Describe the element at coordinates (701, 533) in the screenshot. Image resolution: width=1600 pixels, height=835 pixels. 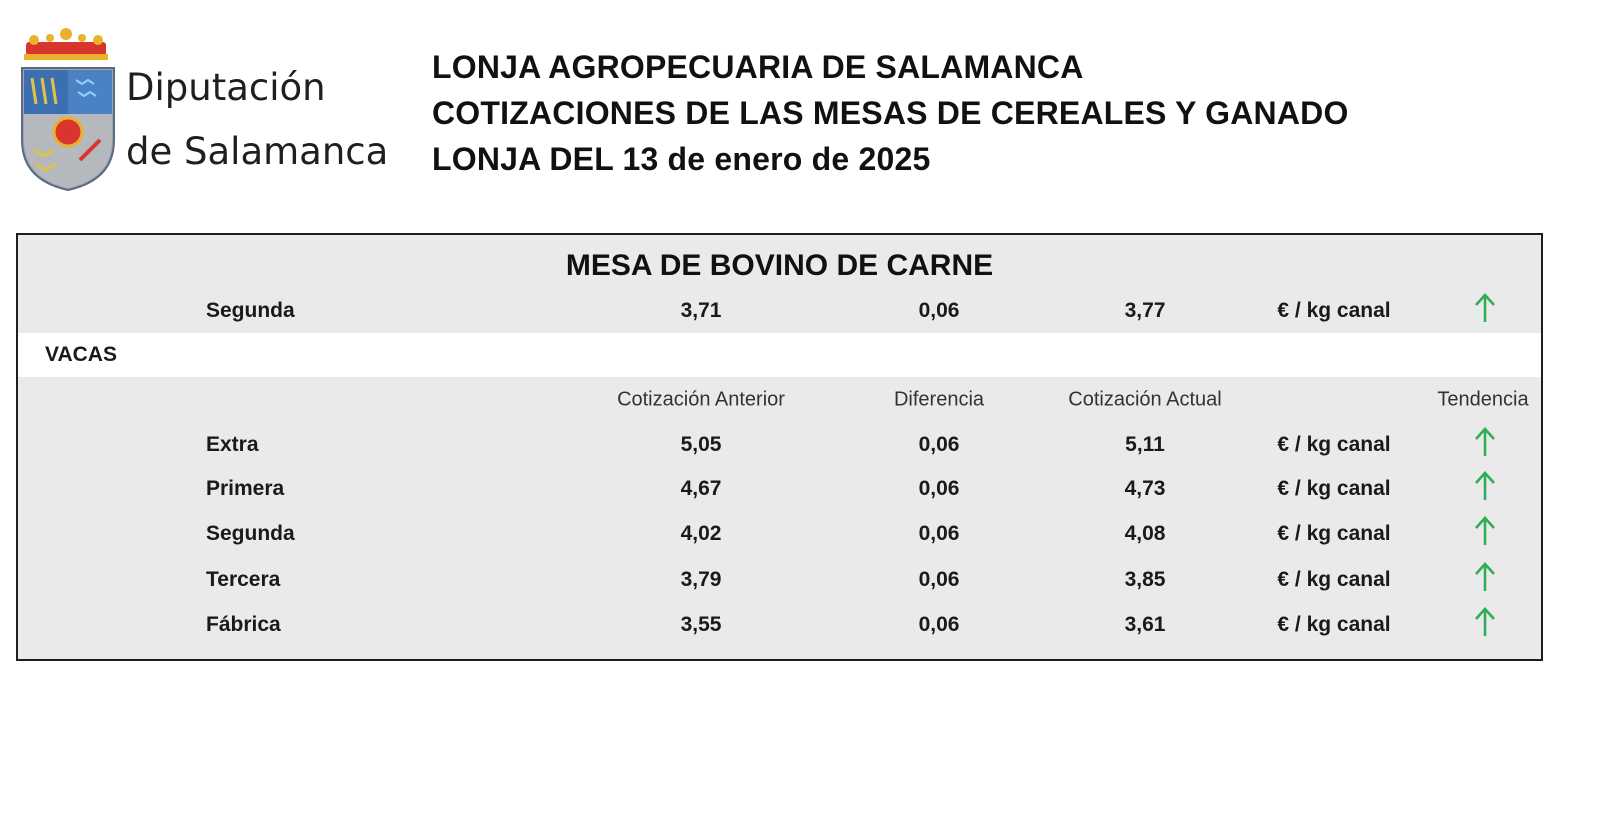
I see `row-prev: 4,02` at that location.